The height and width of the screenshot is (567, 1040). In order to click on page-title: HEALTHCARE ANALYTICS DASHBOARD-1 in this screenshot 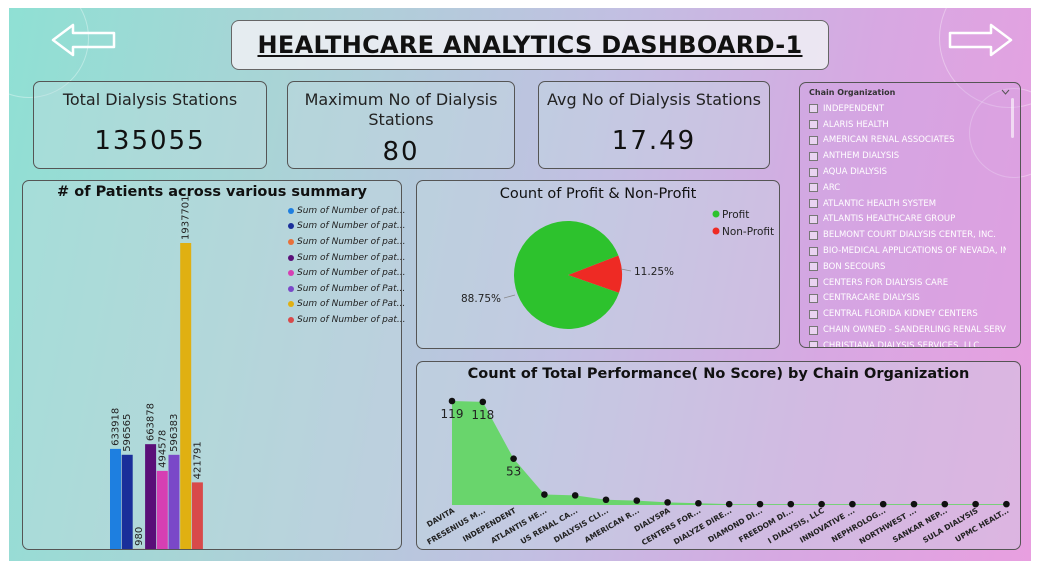, I will do `click(530, 45)`.